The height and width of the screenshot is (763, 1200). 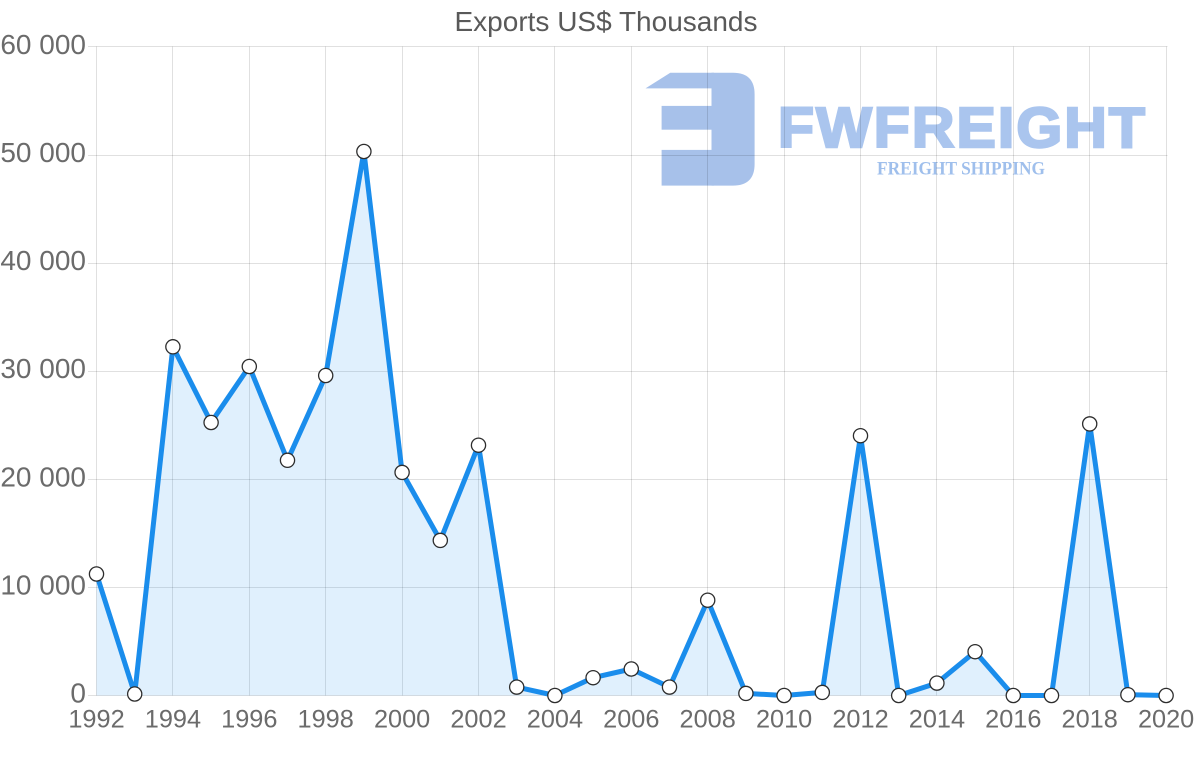 I want to click on svg-text: 2012, so click(x=860, y=720).